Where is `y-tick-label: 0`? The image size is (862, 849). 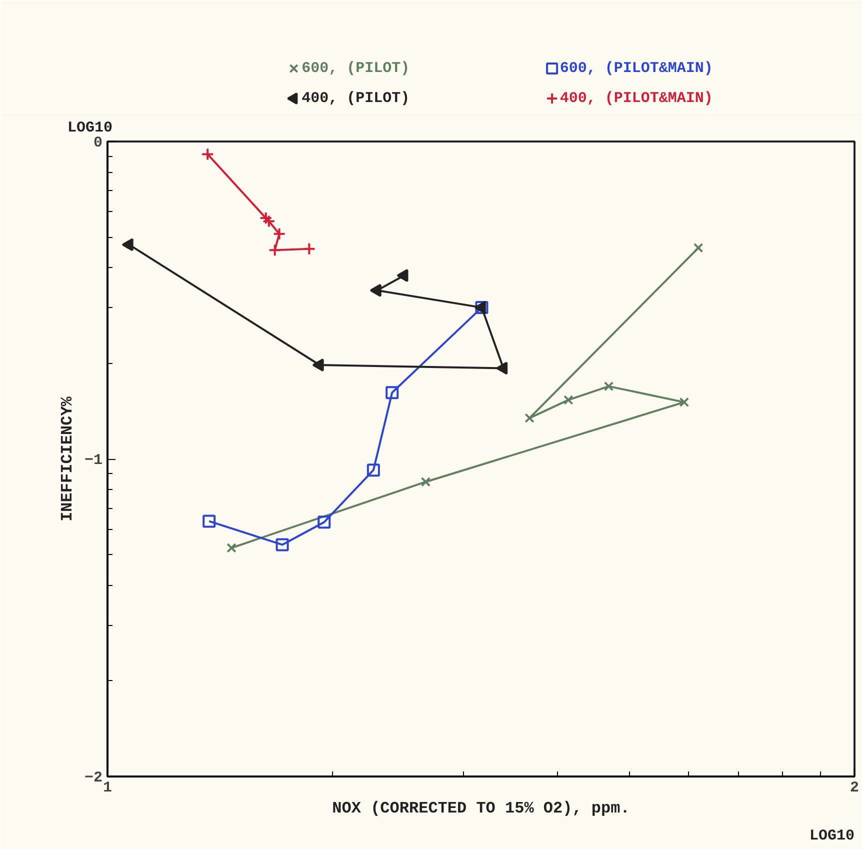
y-tick-label: 0 is located at coordinates (98, 143).